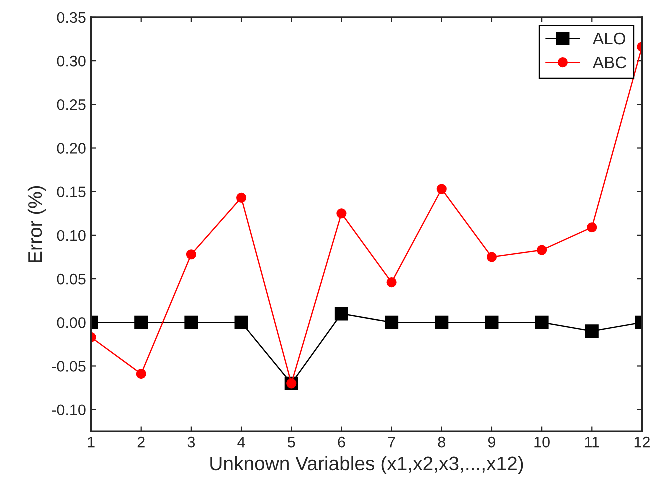 The image size is (652, 499). Describe the element at coordinates (37, 224) in the screenshot. I see `y-axis-title: Error (%)` at that location.